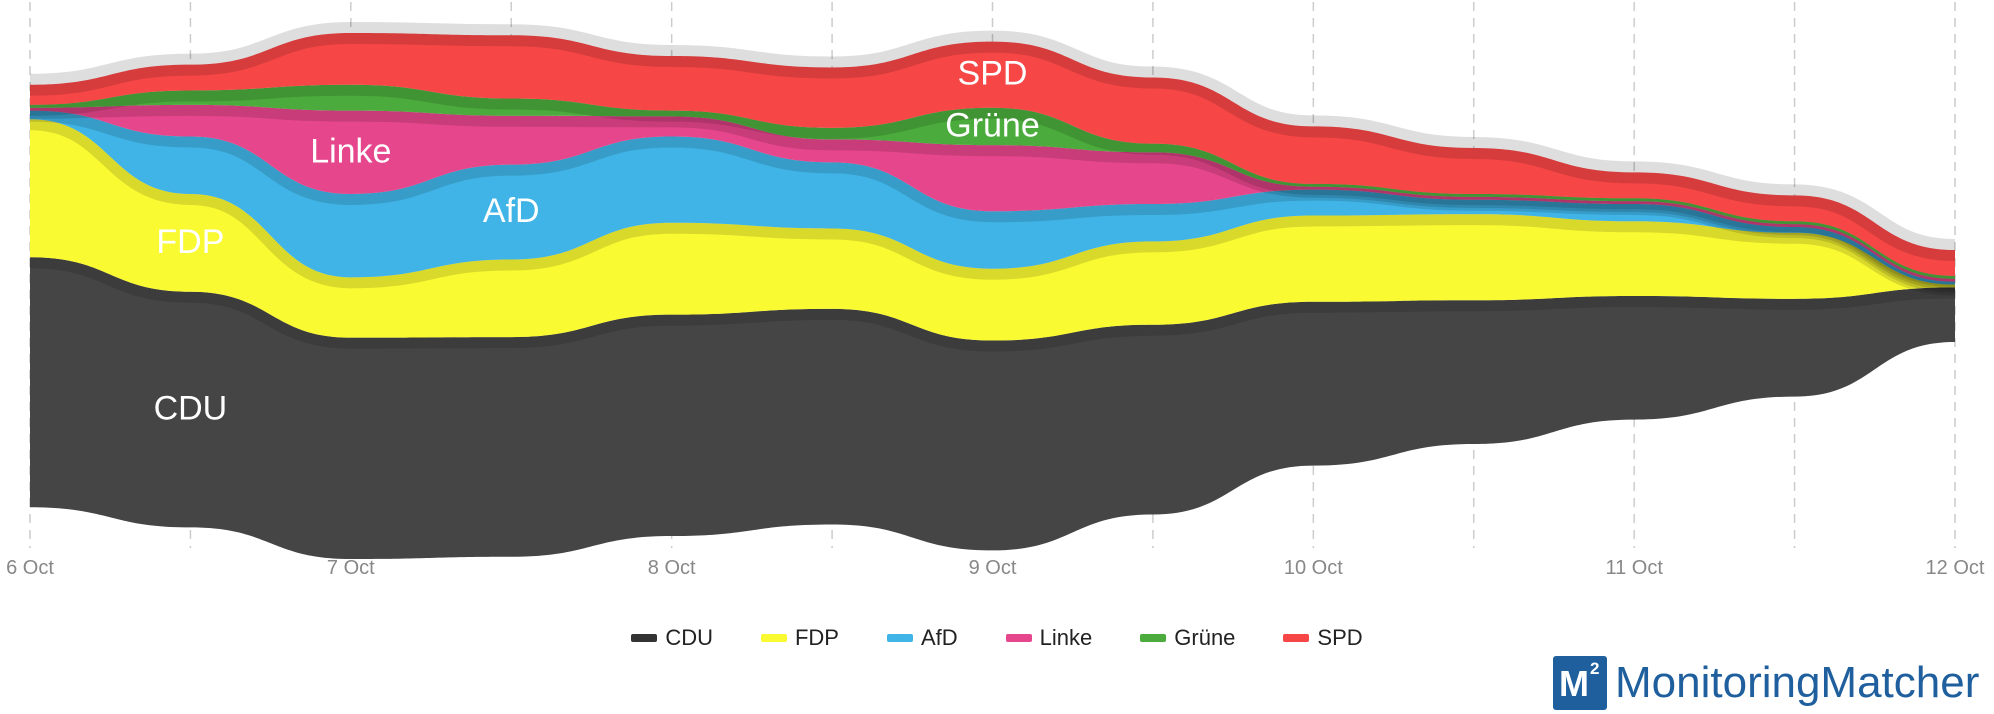 This screenshot has height=714, width=1994. What do you see at coordinates (30, 568) in the screenshot?
I see `x-tick-label: 6 Oct` at bounding box center [30, 568].